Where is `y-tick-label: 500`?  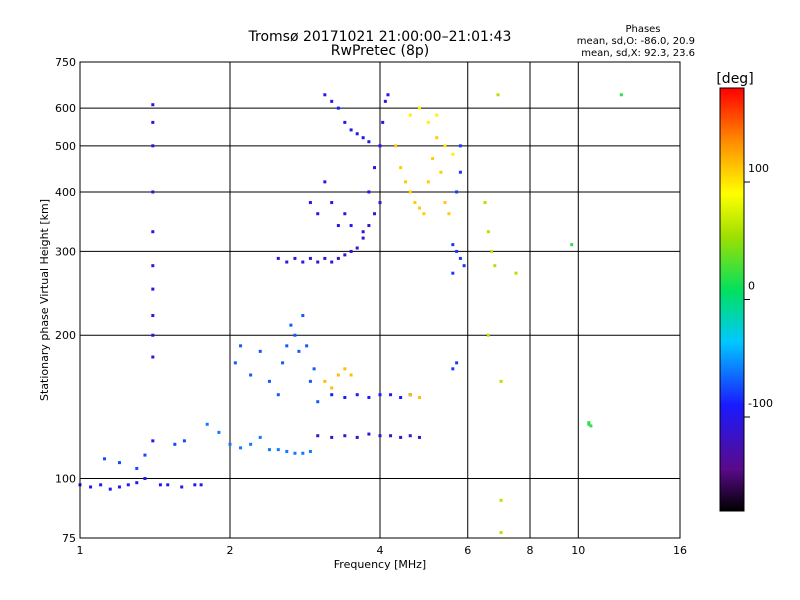
y-tick-label: 500 is located at coordinates (65, 146).